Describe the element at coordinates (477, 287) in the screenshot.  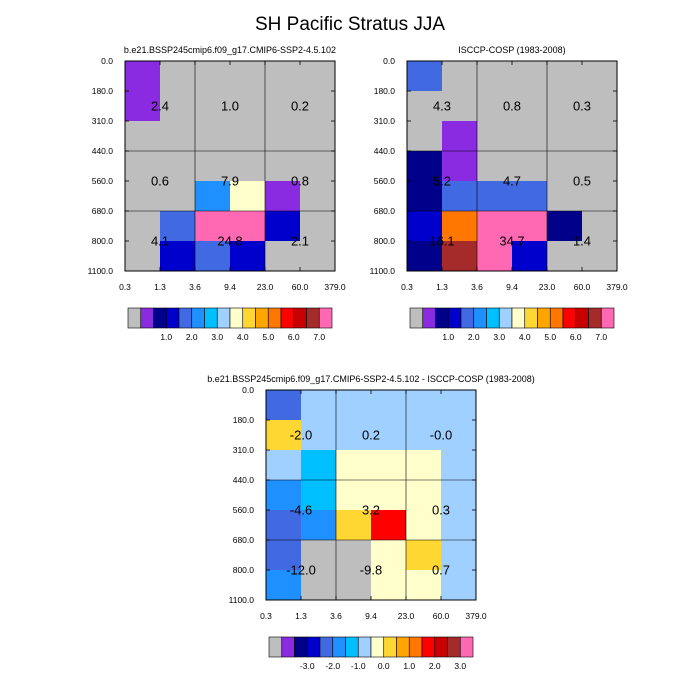
I see `x-tick-label: 3.6` at that location.